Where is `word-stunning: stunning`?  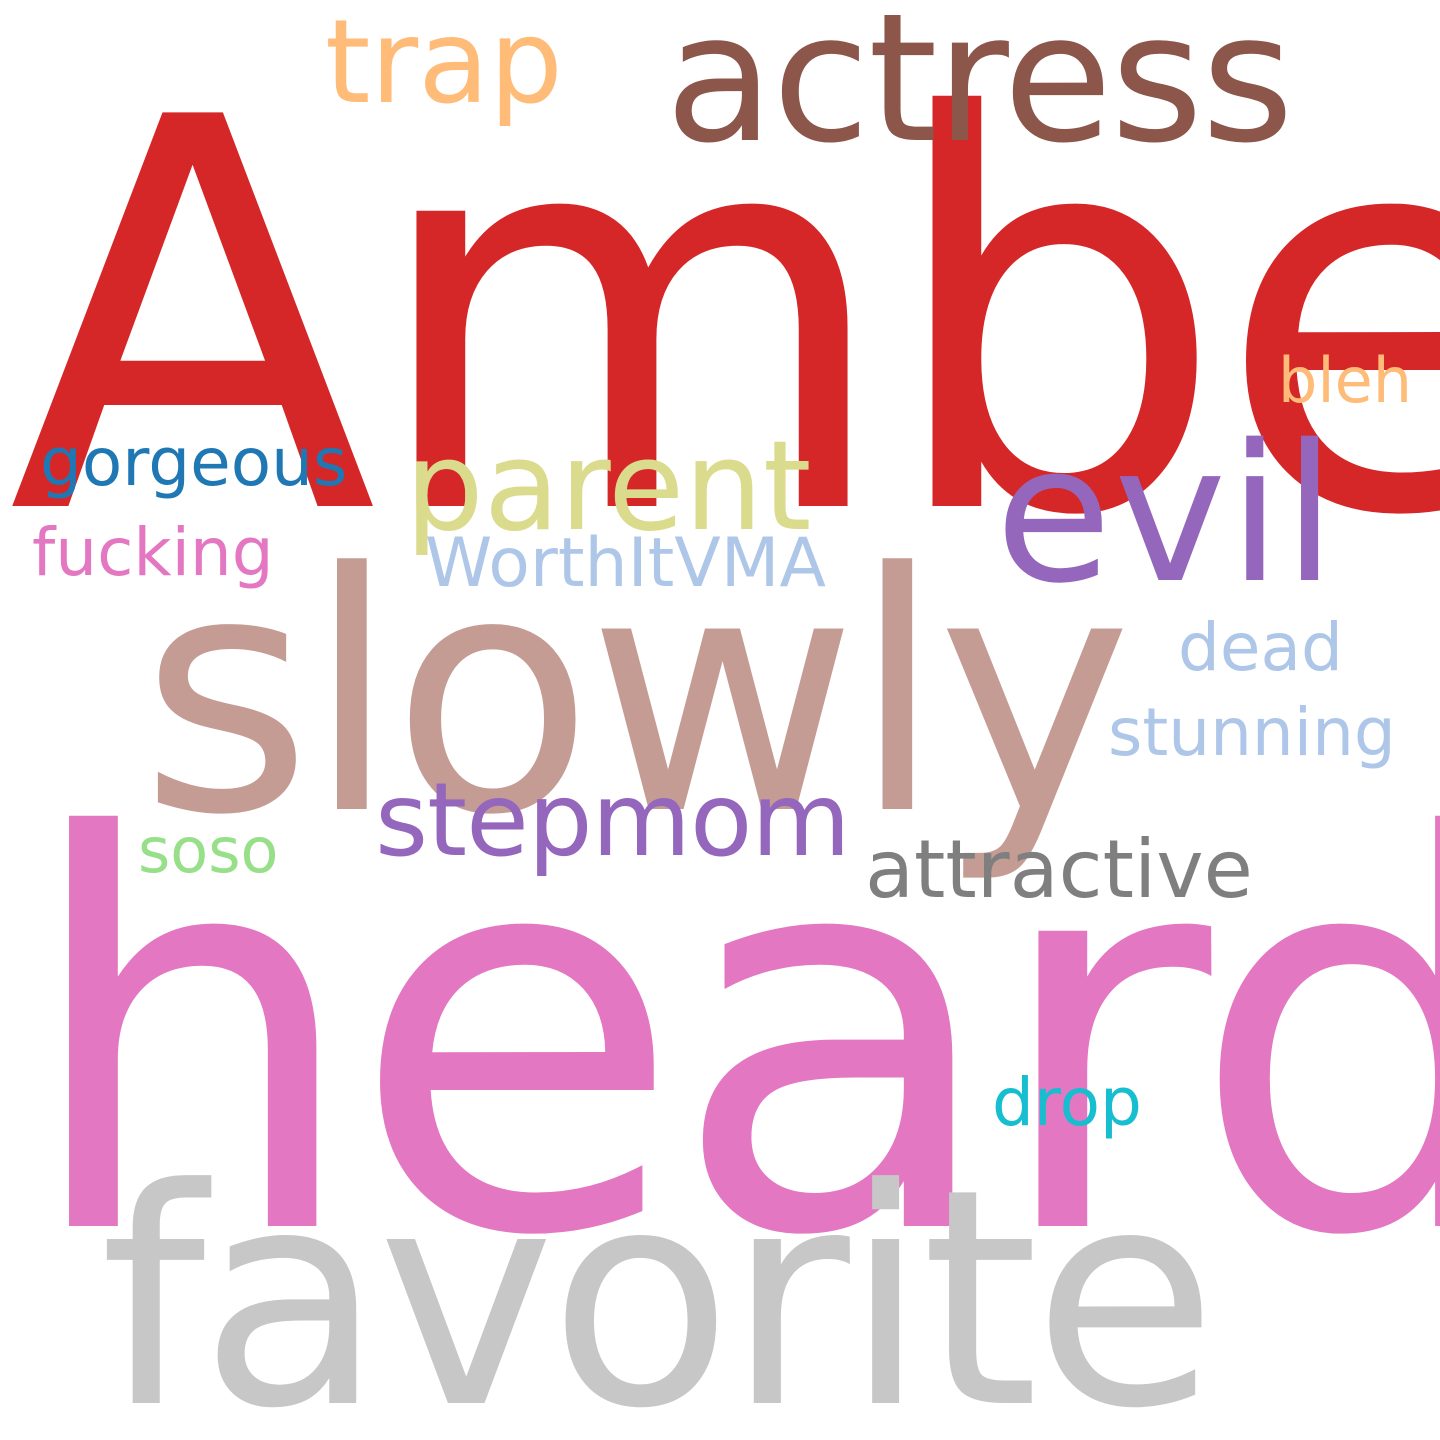
word-stunning: stunning is located at coordinates (1252, 732).